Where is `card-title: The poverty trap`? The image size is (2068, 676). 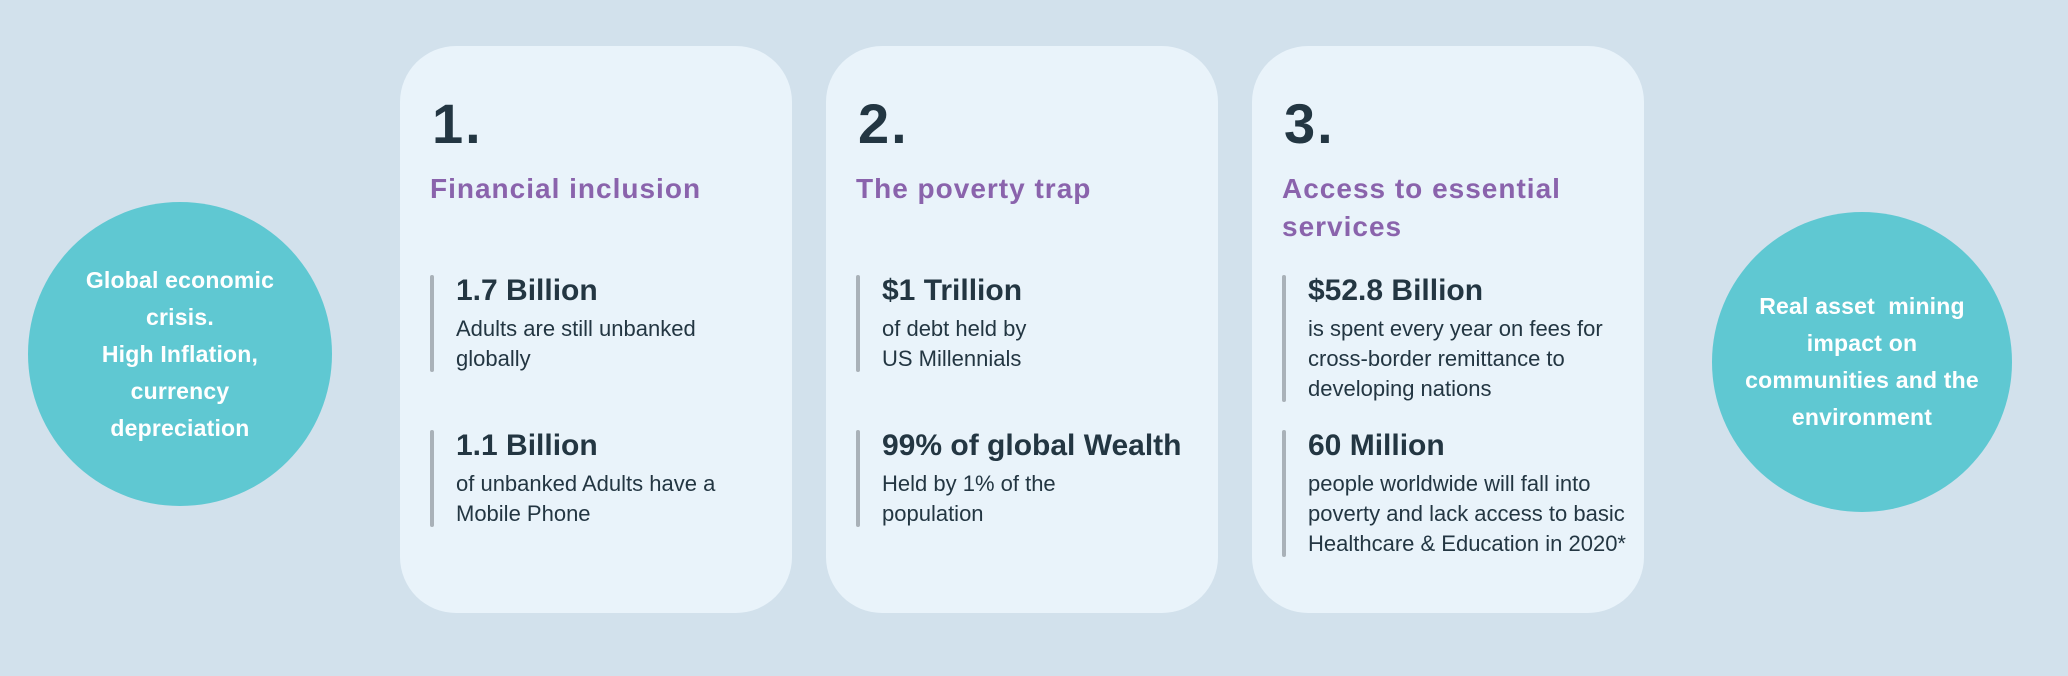 card-title: The poverty trap is located at coordinates (974, 188).